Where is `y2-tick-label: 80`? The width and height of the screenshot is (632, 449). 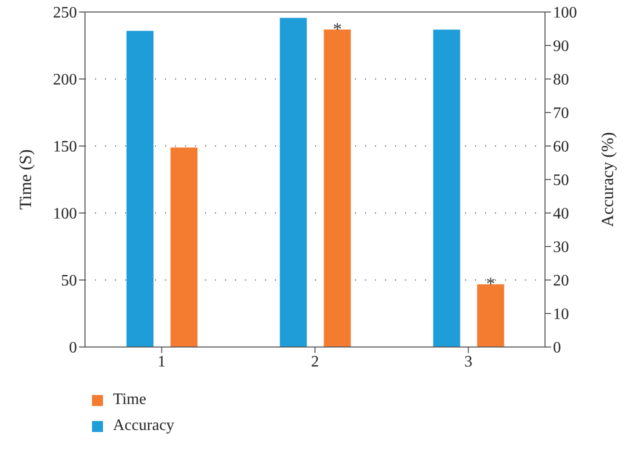
y2-tick-label: 80 is located at coordinates (561, 80).